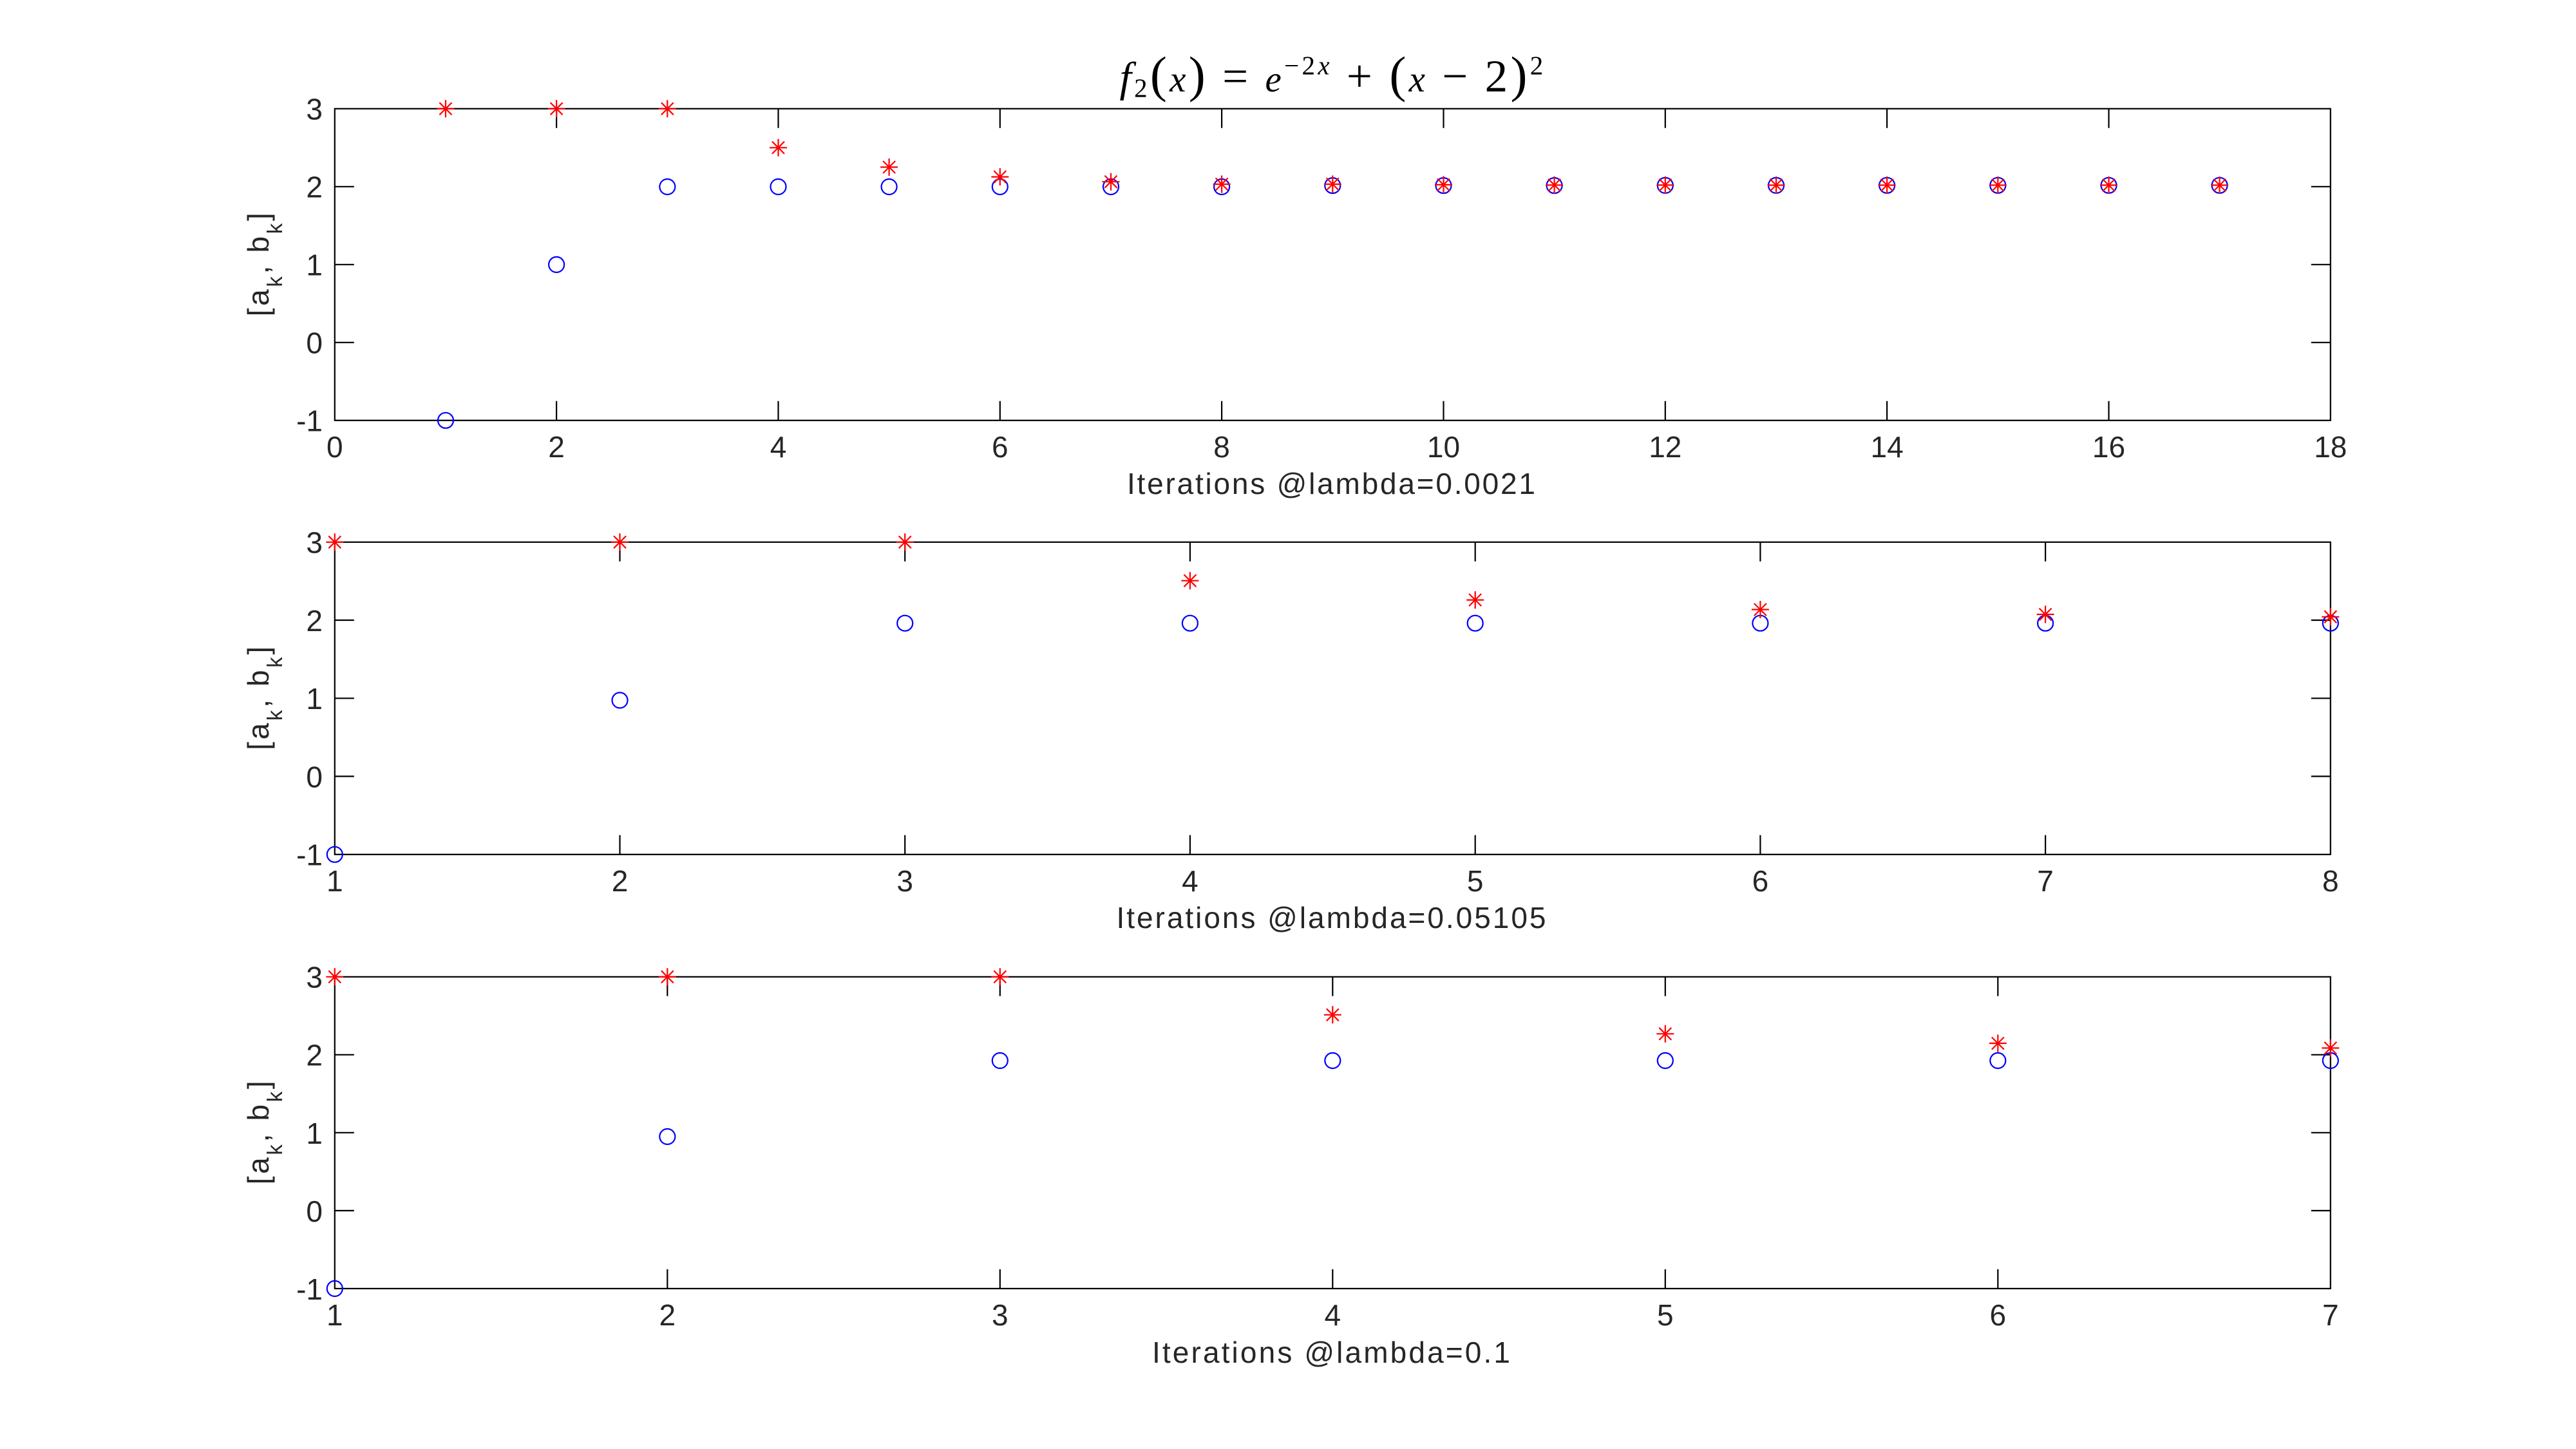 This screenshot has width=2576, height=1449. I want to click on svg-text: 14, so click(1888, 447).